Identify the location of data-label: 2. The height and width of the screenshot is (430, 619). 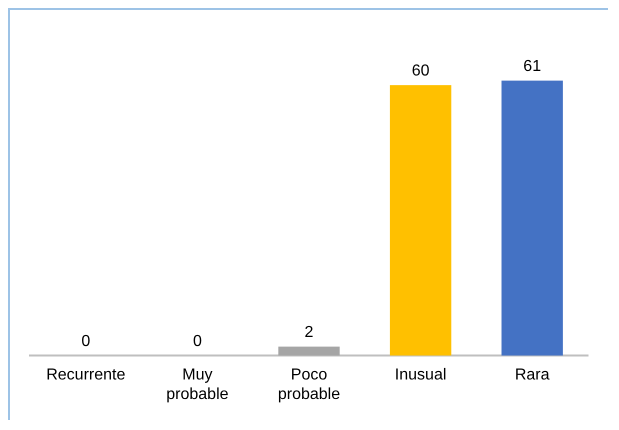
(309, 332).